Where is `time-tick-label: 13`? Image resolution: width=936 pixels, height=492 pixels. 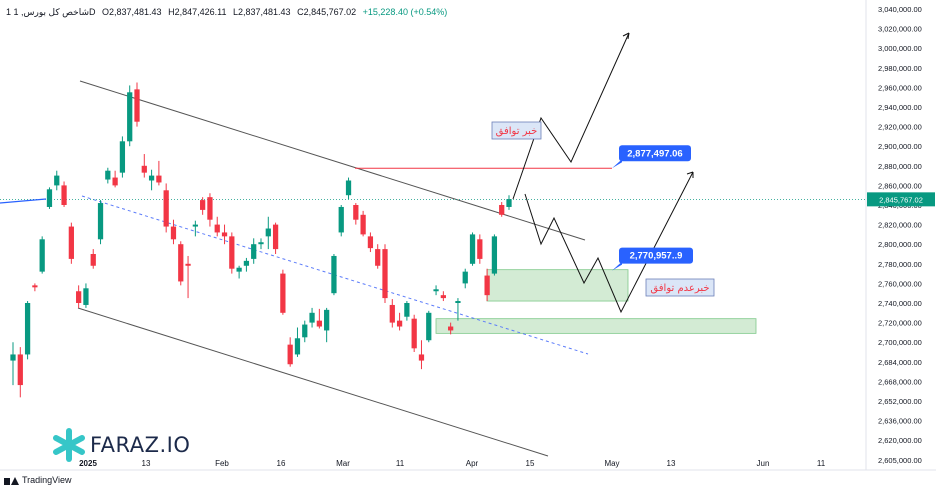
time-tick-label: 13 is located at coordinates (671, 463).